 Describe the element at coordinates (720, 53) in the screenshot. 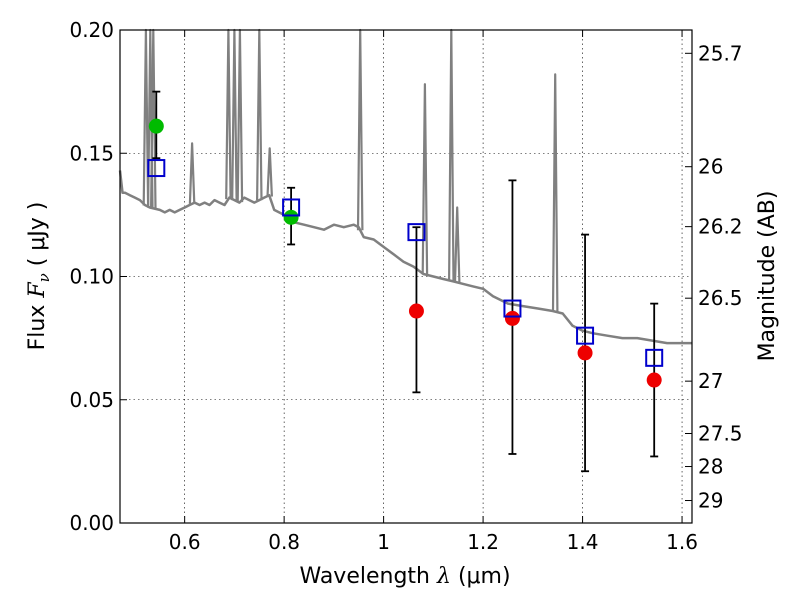

I see `y2-tick-label: 25.7` at that location.